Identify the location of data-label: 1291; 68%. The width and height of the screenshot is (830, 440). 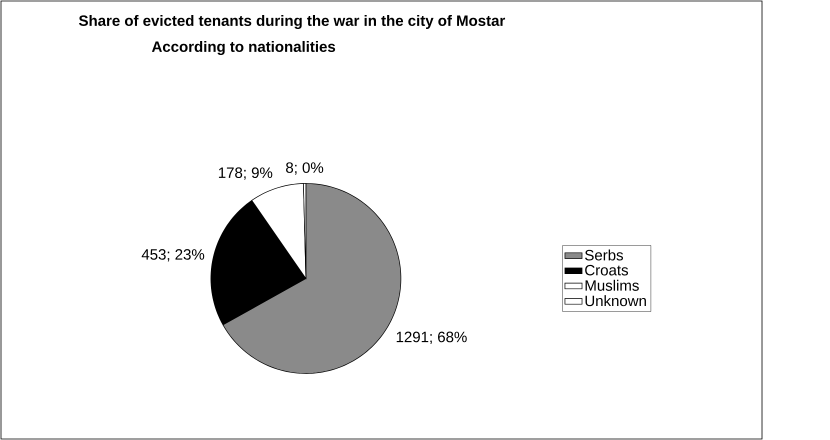
(431, 338).